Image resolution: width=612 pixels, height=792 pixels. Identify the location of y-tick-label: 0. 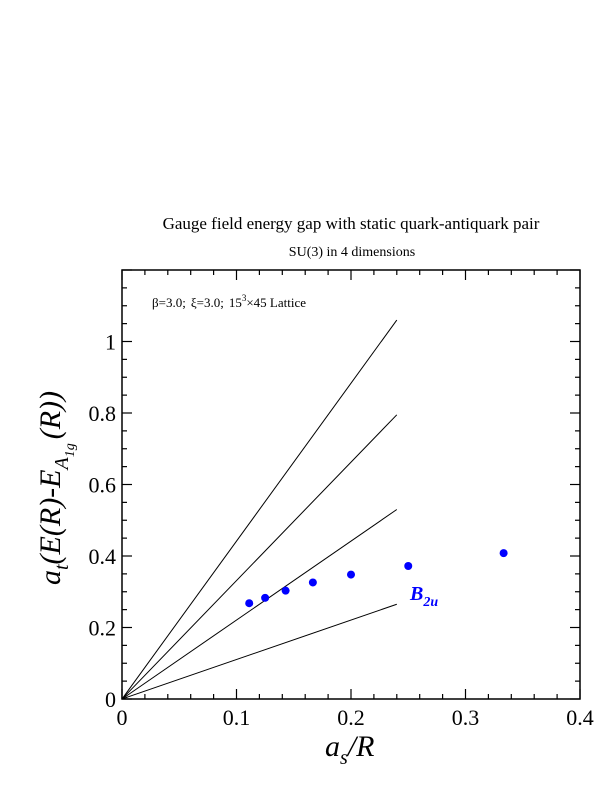
(110, 699).